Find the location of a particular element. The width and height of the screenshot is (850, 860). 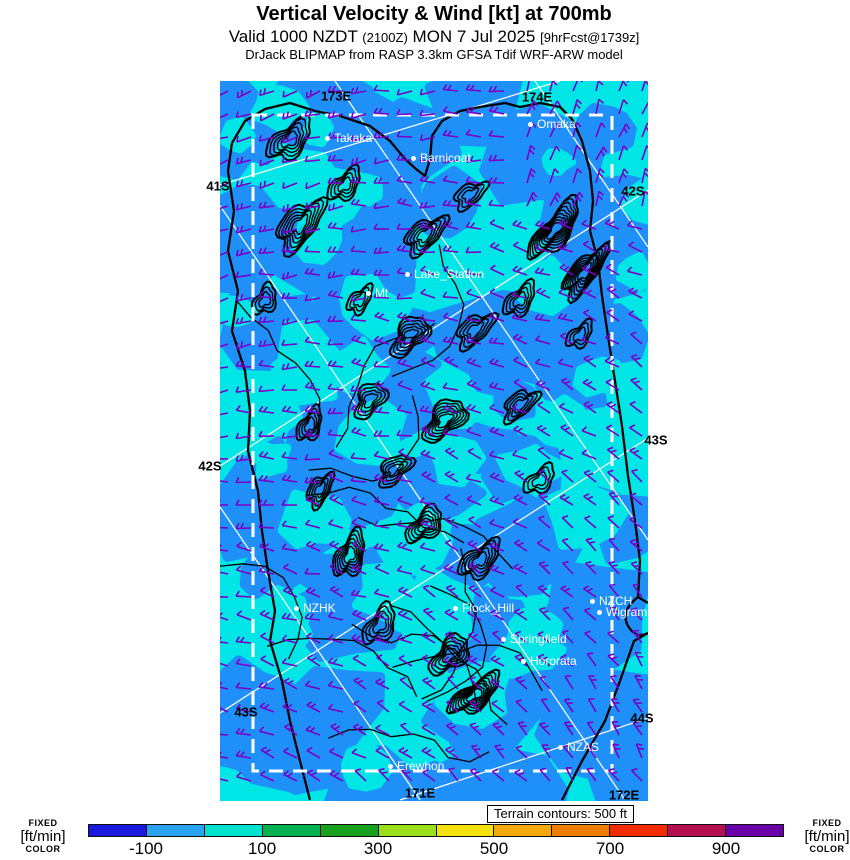

graticule-label-172e: 172E is located at coordinates (624, 795).